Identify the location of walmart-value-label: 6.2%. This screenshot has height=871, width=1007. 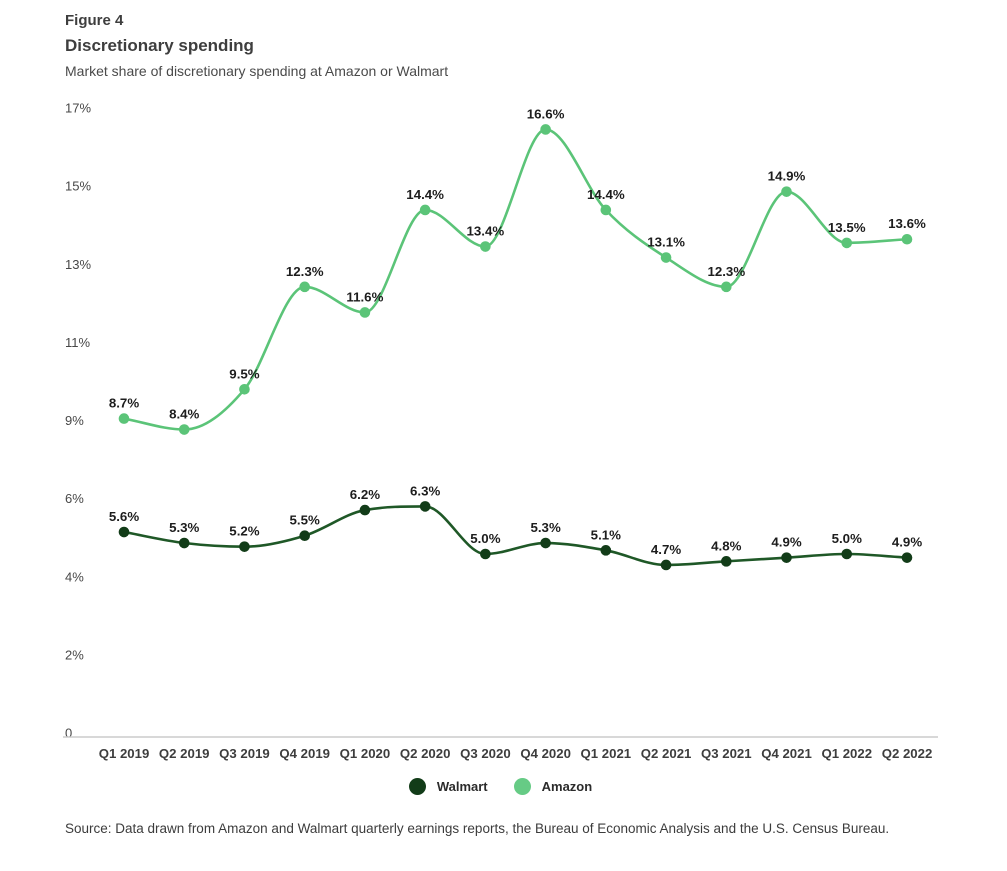
(365, 494).